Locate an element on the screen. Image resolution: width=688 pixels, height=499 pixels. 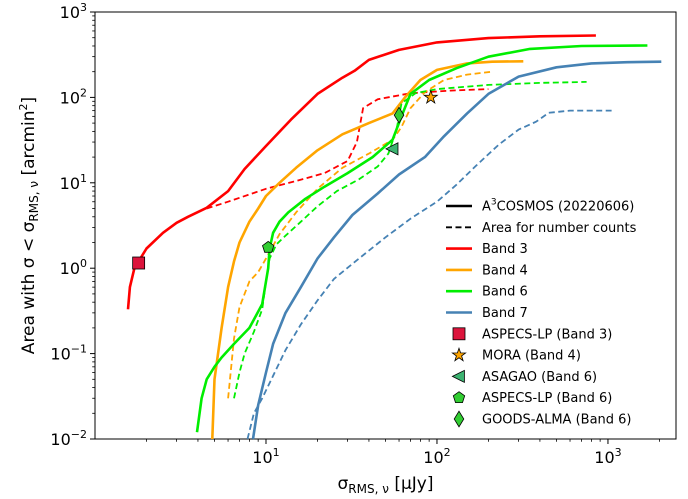
y-axis-ticks: 10⁻² 10⁻¹ 10⁰ 10¹ 10² 10³ is located at coordinates (72, 225).